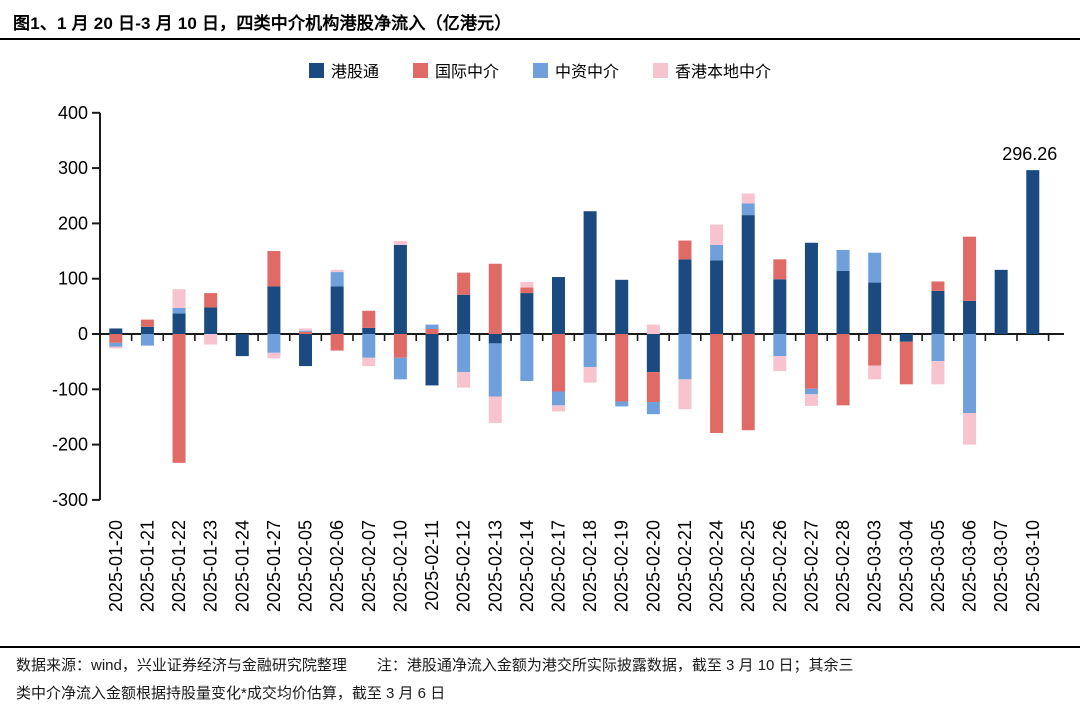 The height and width of the screenshot is (709, 1080). What do you see at coordinates (540, 70) in the screenshot?
I see `legend: 港股通 国际中介 中资中介 香港本地中介` at bounding box center [540, 70].